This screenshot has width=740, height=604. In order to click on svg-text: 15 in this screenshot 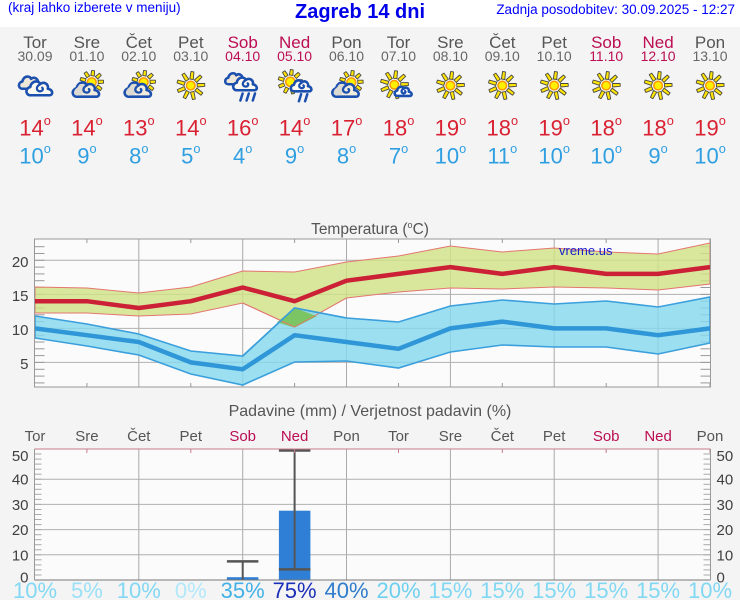, I will do `click(20, 296)`.